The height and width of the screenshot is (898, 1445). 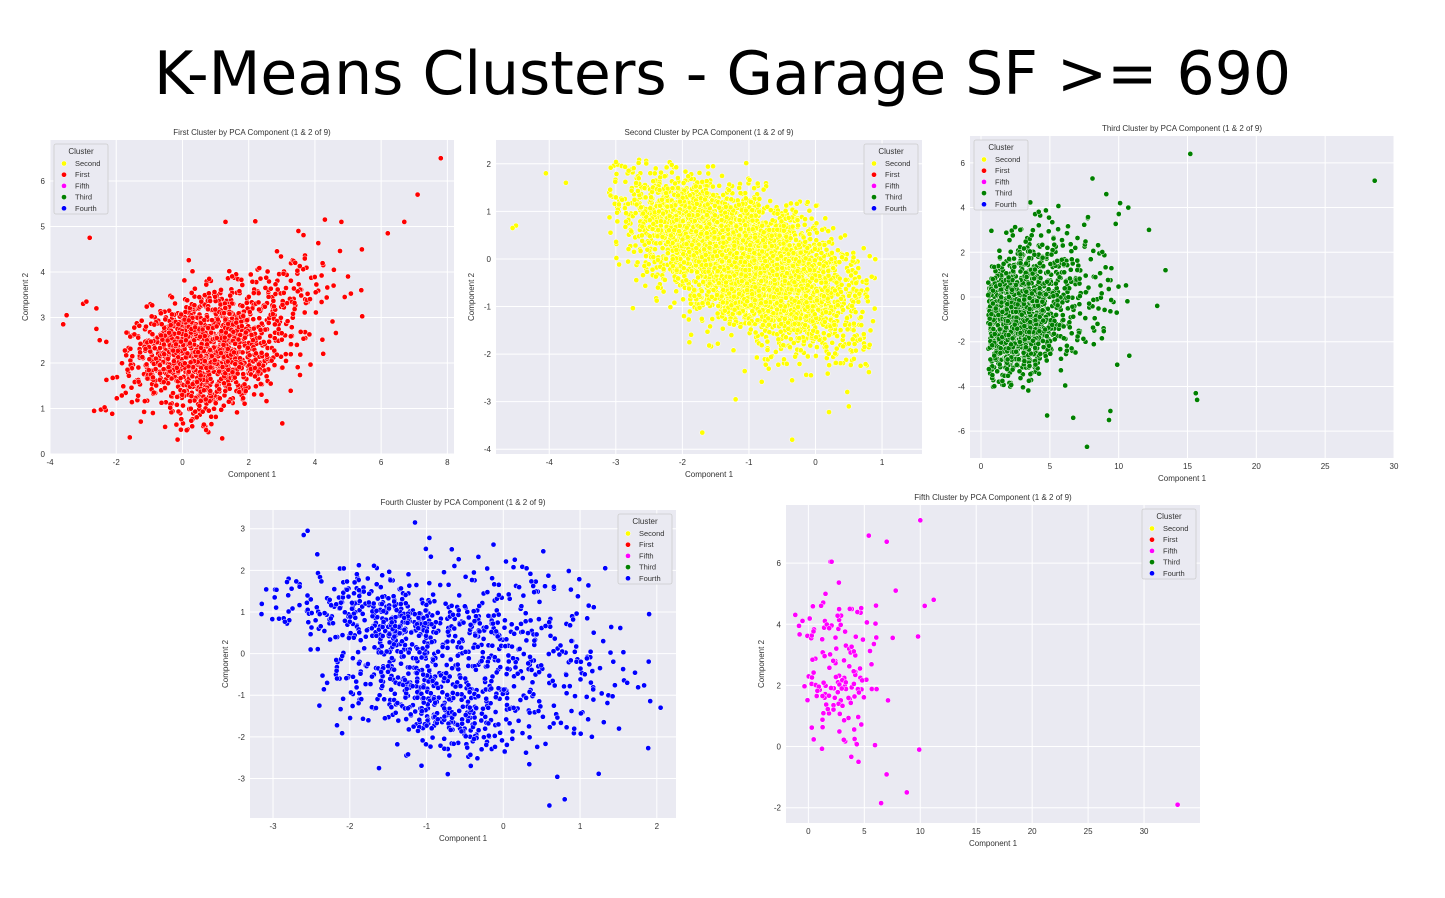 I want to click on x-tick-label: -2, so click(x=117, y=462).